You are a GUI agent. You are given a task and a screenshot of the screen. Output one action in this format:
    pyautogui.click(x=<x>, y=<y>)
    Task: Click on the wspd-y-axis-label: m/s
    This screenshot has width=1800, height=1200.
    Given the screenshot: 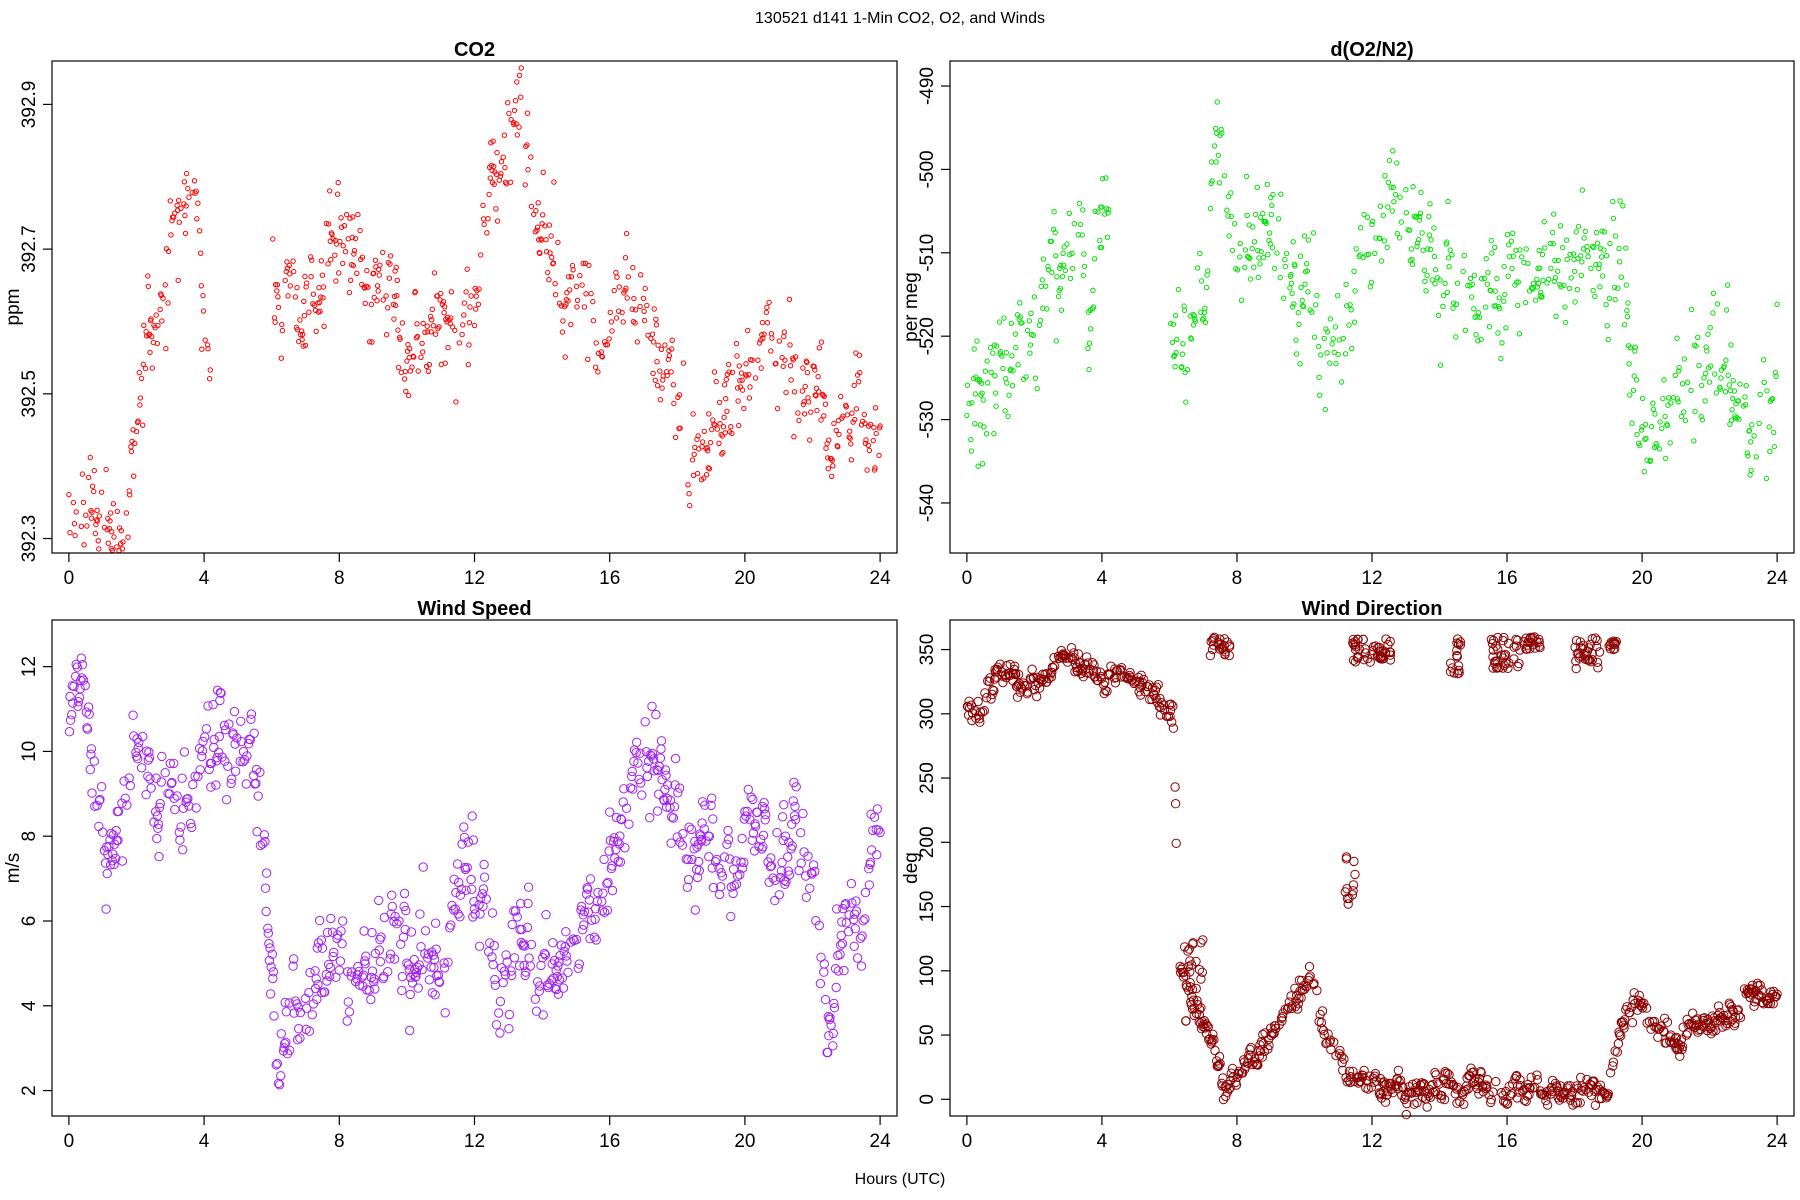 What is the action you would take?
    pyautogui.click(x=13, y=868)
    